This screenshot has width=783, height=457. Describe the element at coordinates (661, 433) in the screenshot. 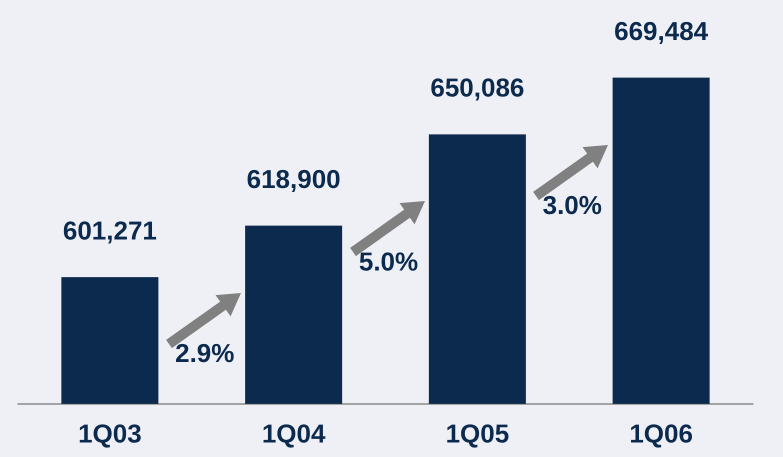

I see `x-tick-label: 1Q06` at that location.